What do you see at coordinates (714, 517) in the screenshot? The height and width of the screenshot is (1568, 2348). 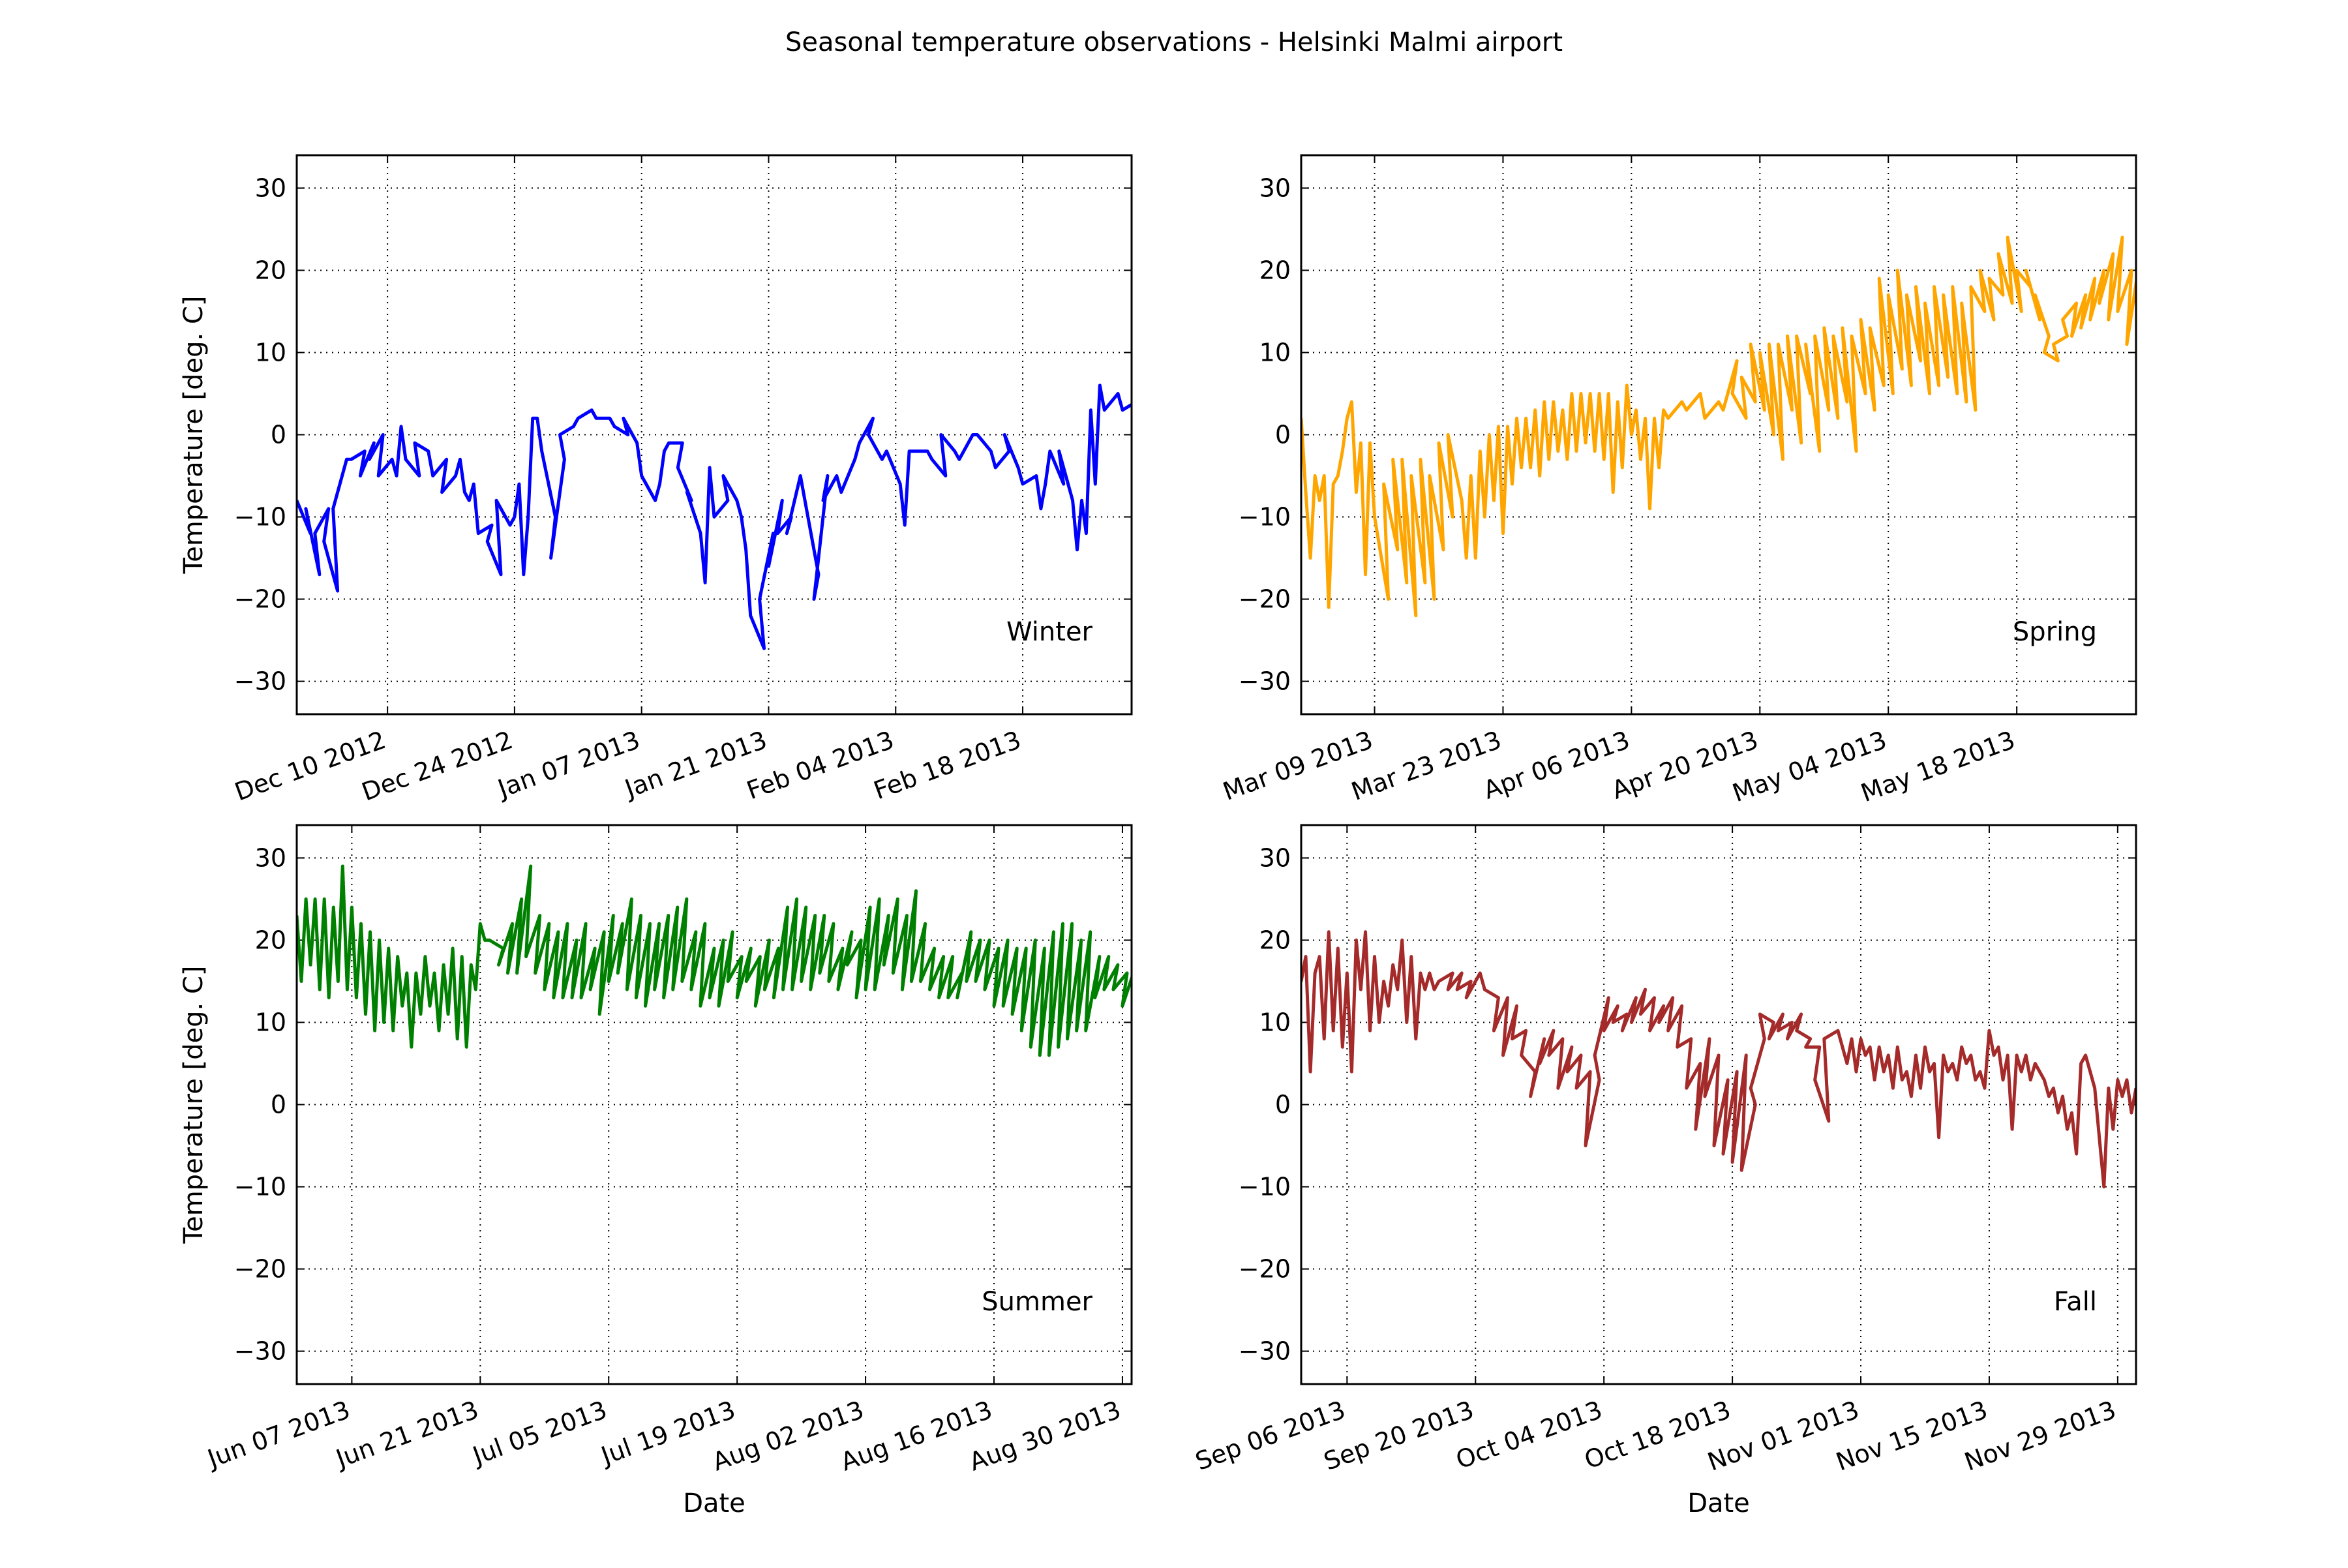 I see `series-line-winter` at bounding box center [714, 517].